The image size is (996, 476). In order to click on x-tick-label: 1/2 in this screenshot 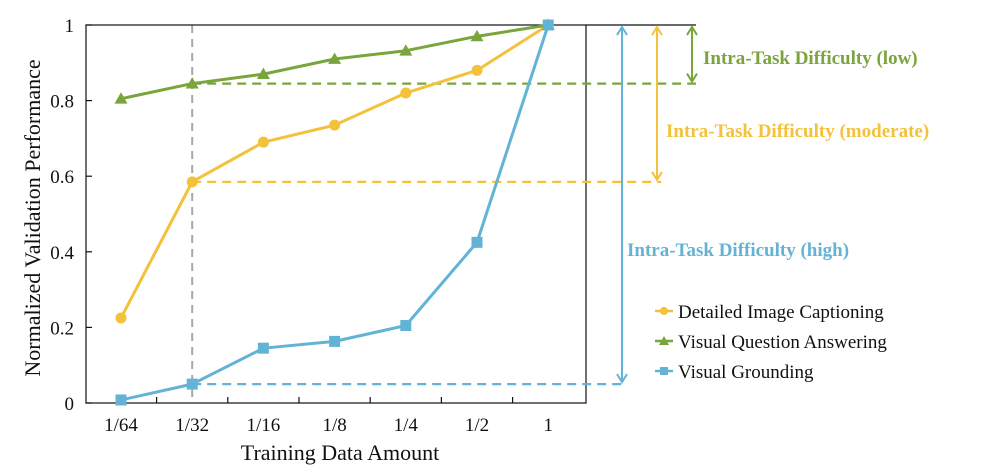, I will do `click(477, 425)`.